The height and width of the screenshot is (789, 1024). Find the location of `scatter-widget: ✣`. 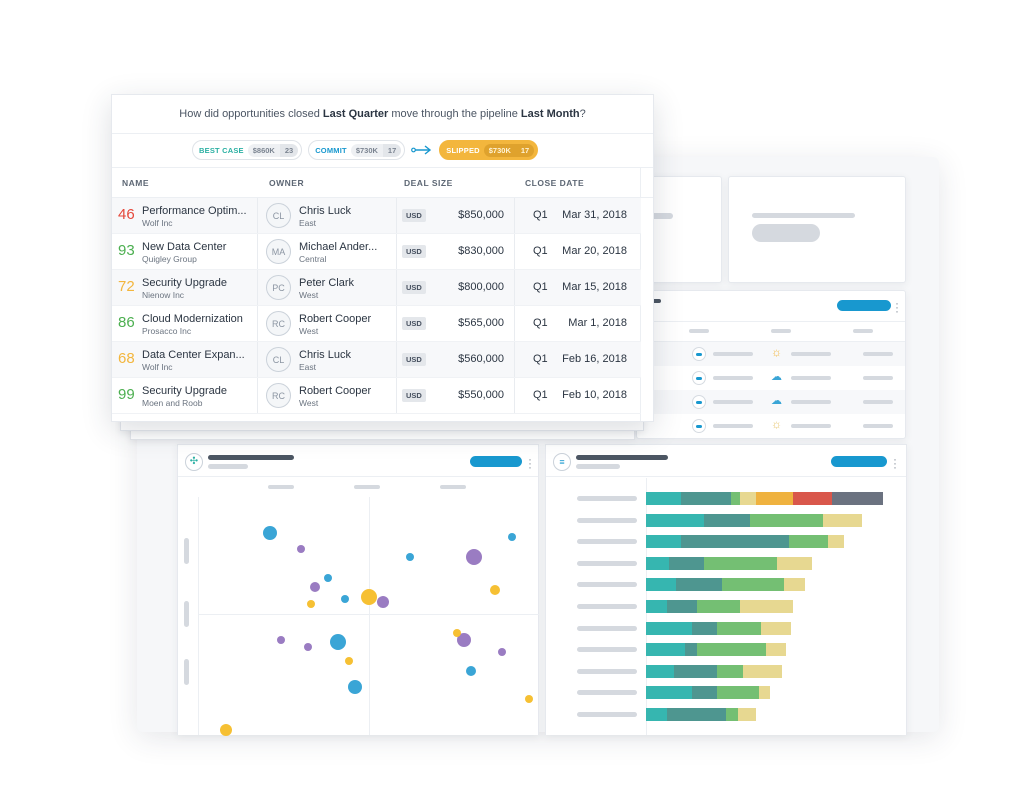

scatter-widget: ✣ is located at coordinates (358, 590).